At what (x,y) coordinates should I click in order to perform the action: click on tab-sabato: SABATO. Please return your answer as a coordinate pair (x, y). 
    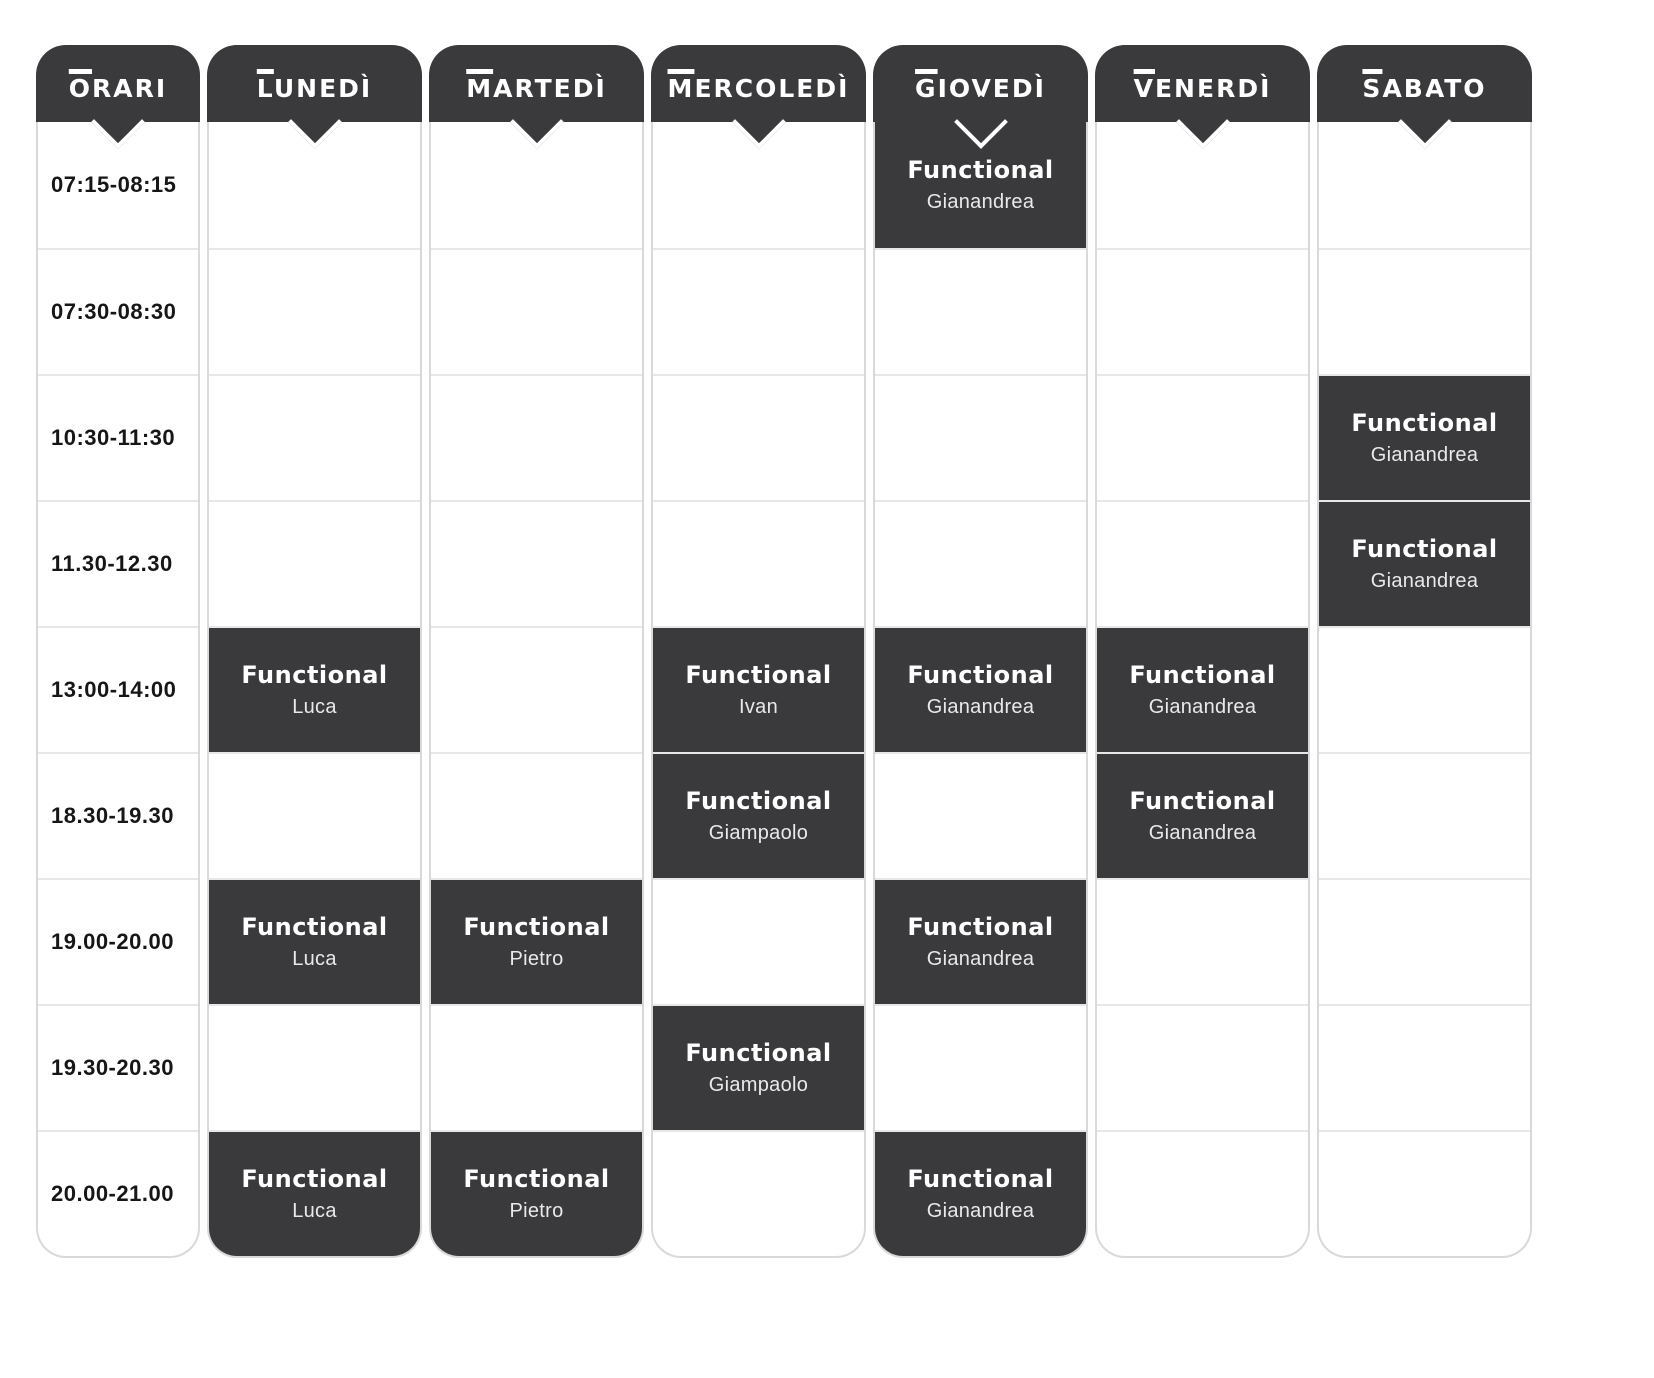
    Looking at the image, I should click on (1424, 97).